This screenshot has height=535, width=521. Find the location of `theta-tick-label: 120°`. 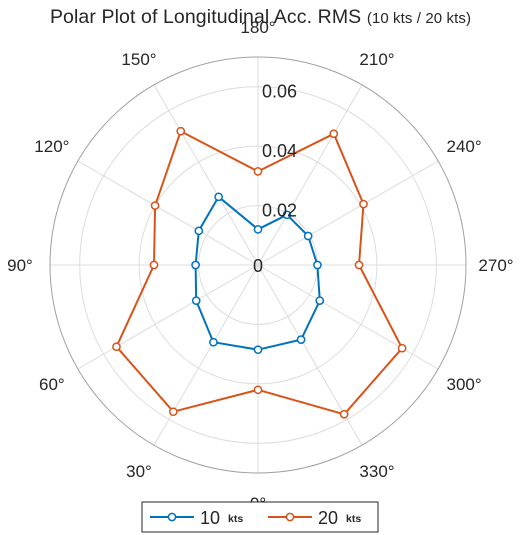

theta-tick-label: 120° is located at coordinates (51, 146).